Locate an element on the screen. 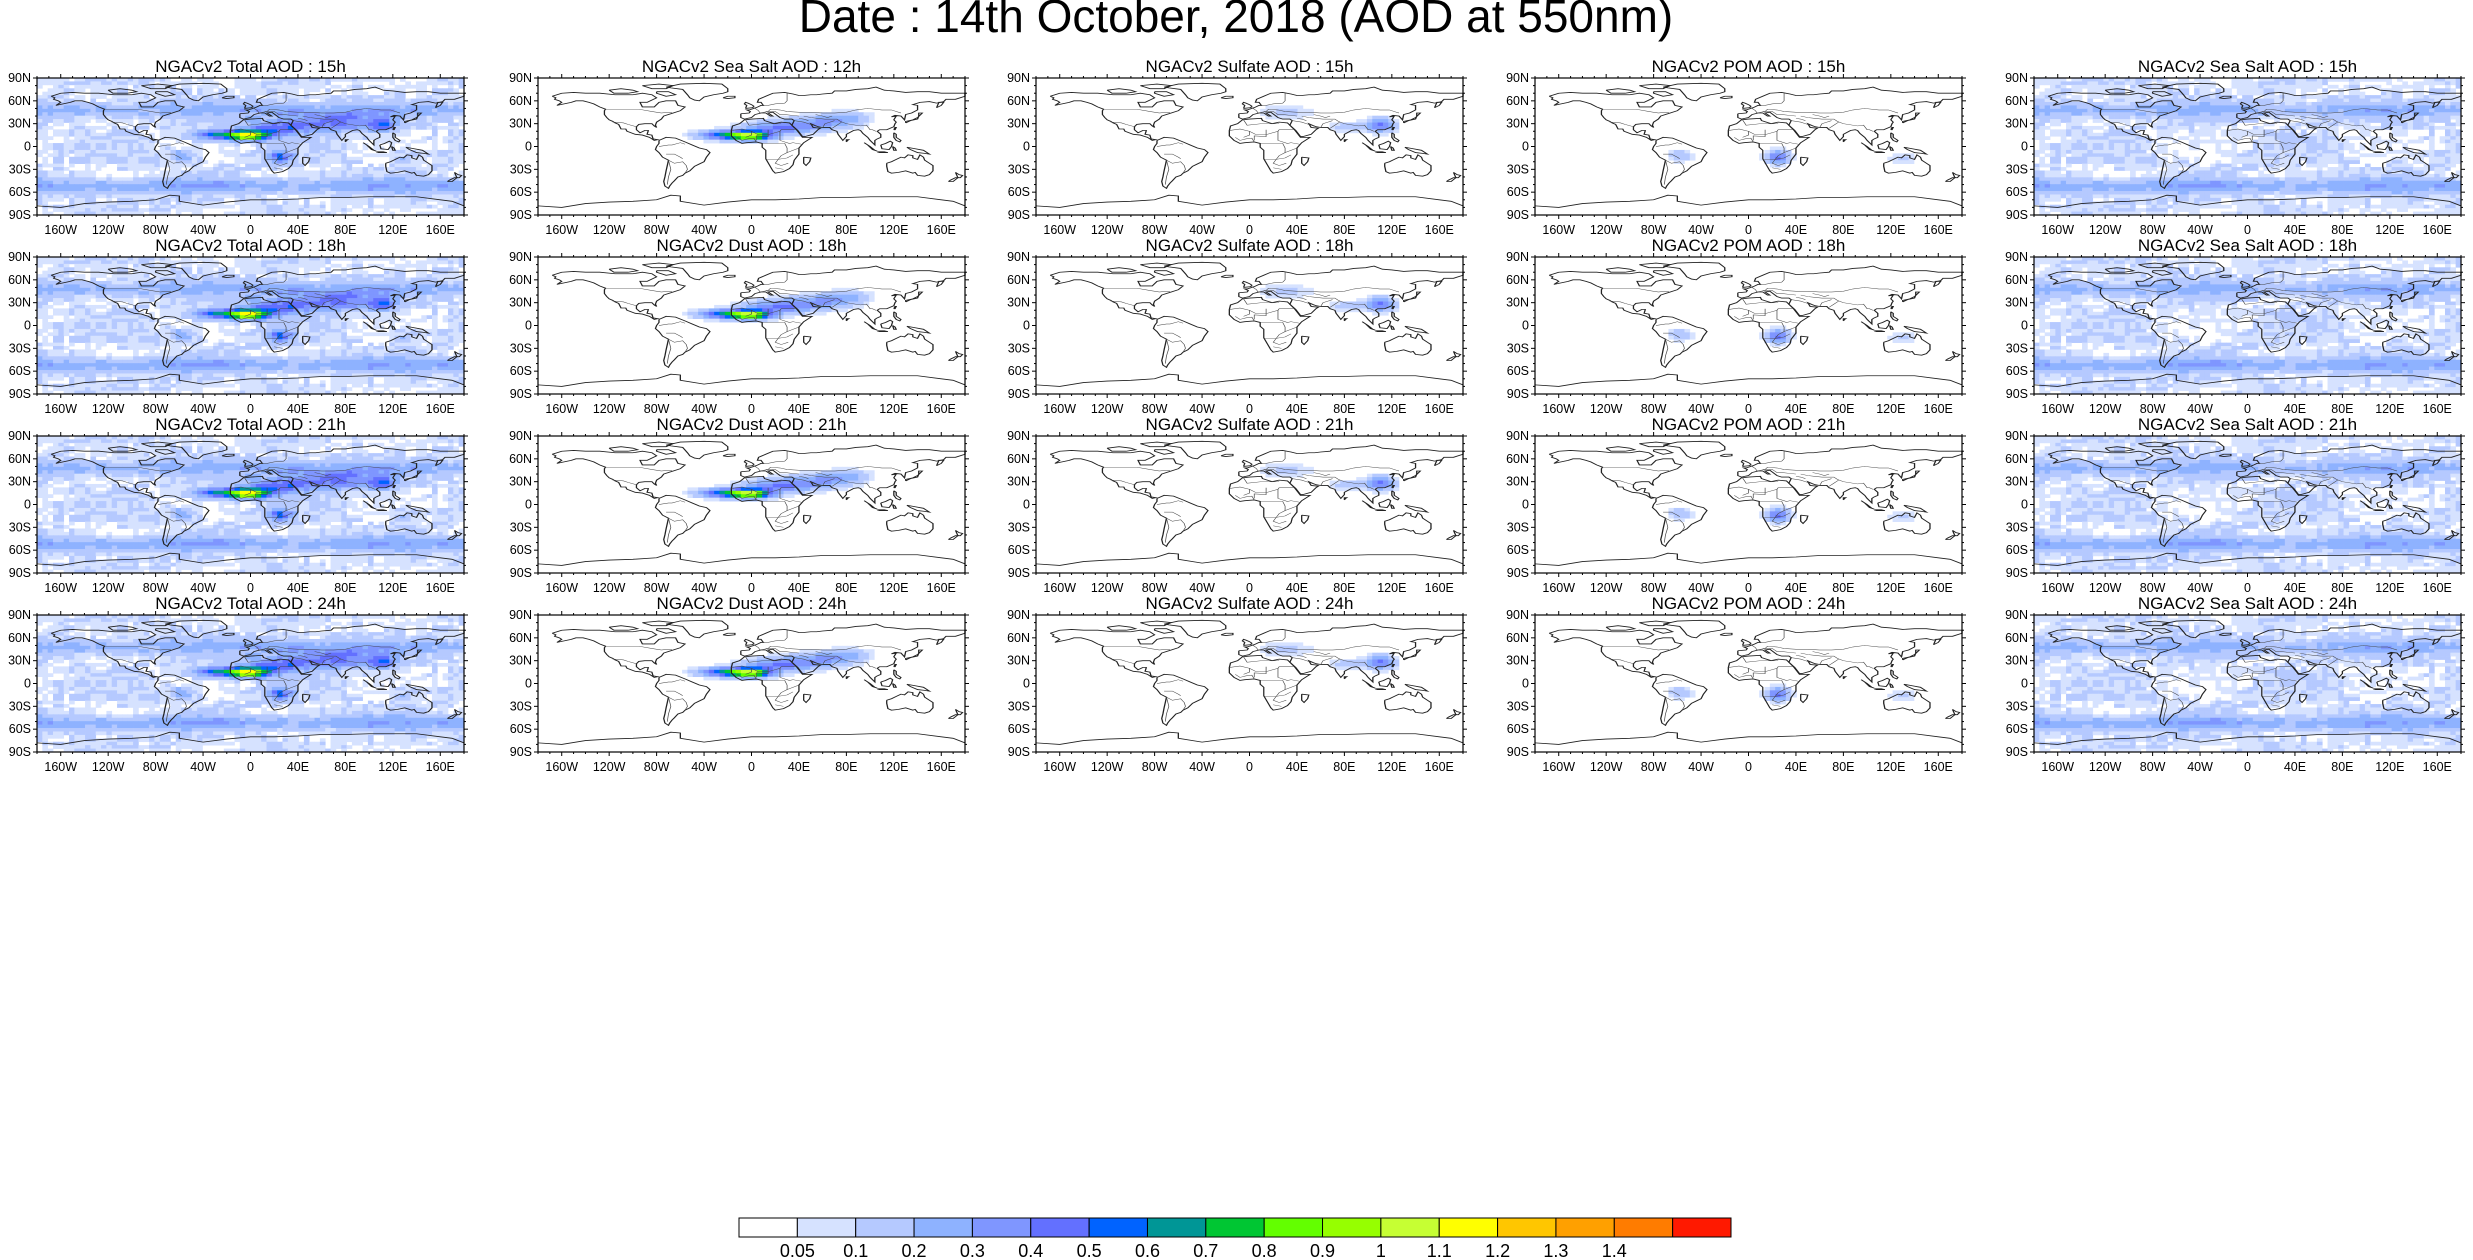 This screenshot has width=2473, height=1260. panel-title: NGACv2 Sulfate AOD : 15h is located at coordinates (1250, 66).